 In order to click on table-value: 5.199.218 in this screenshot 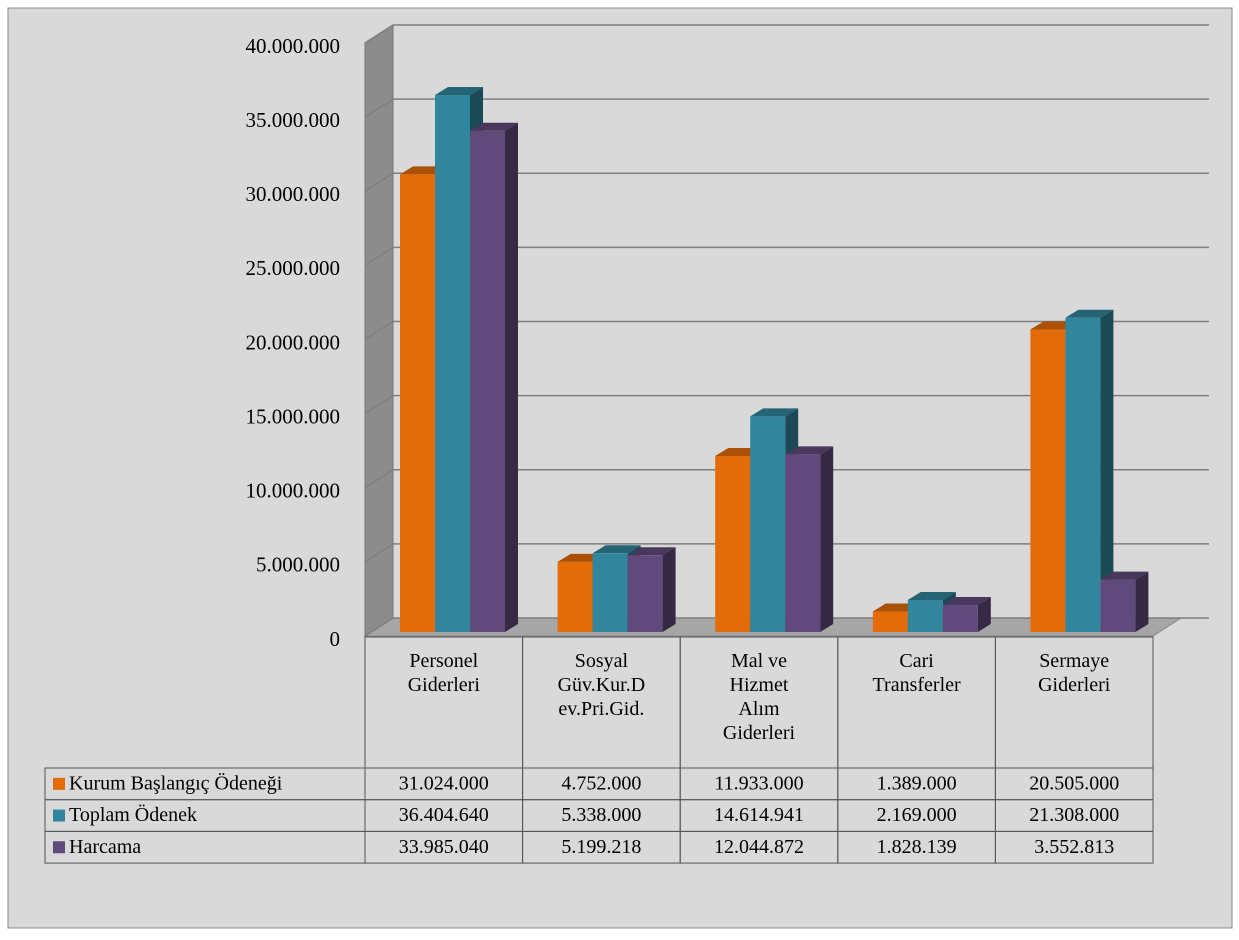, I will do `click(601, 847)`.